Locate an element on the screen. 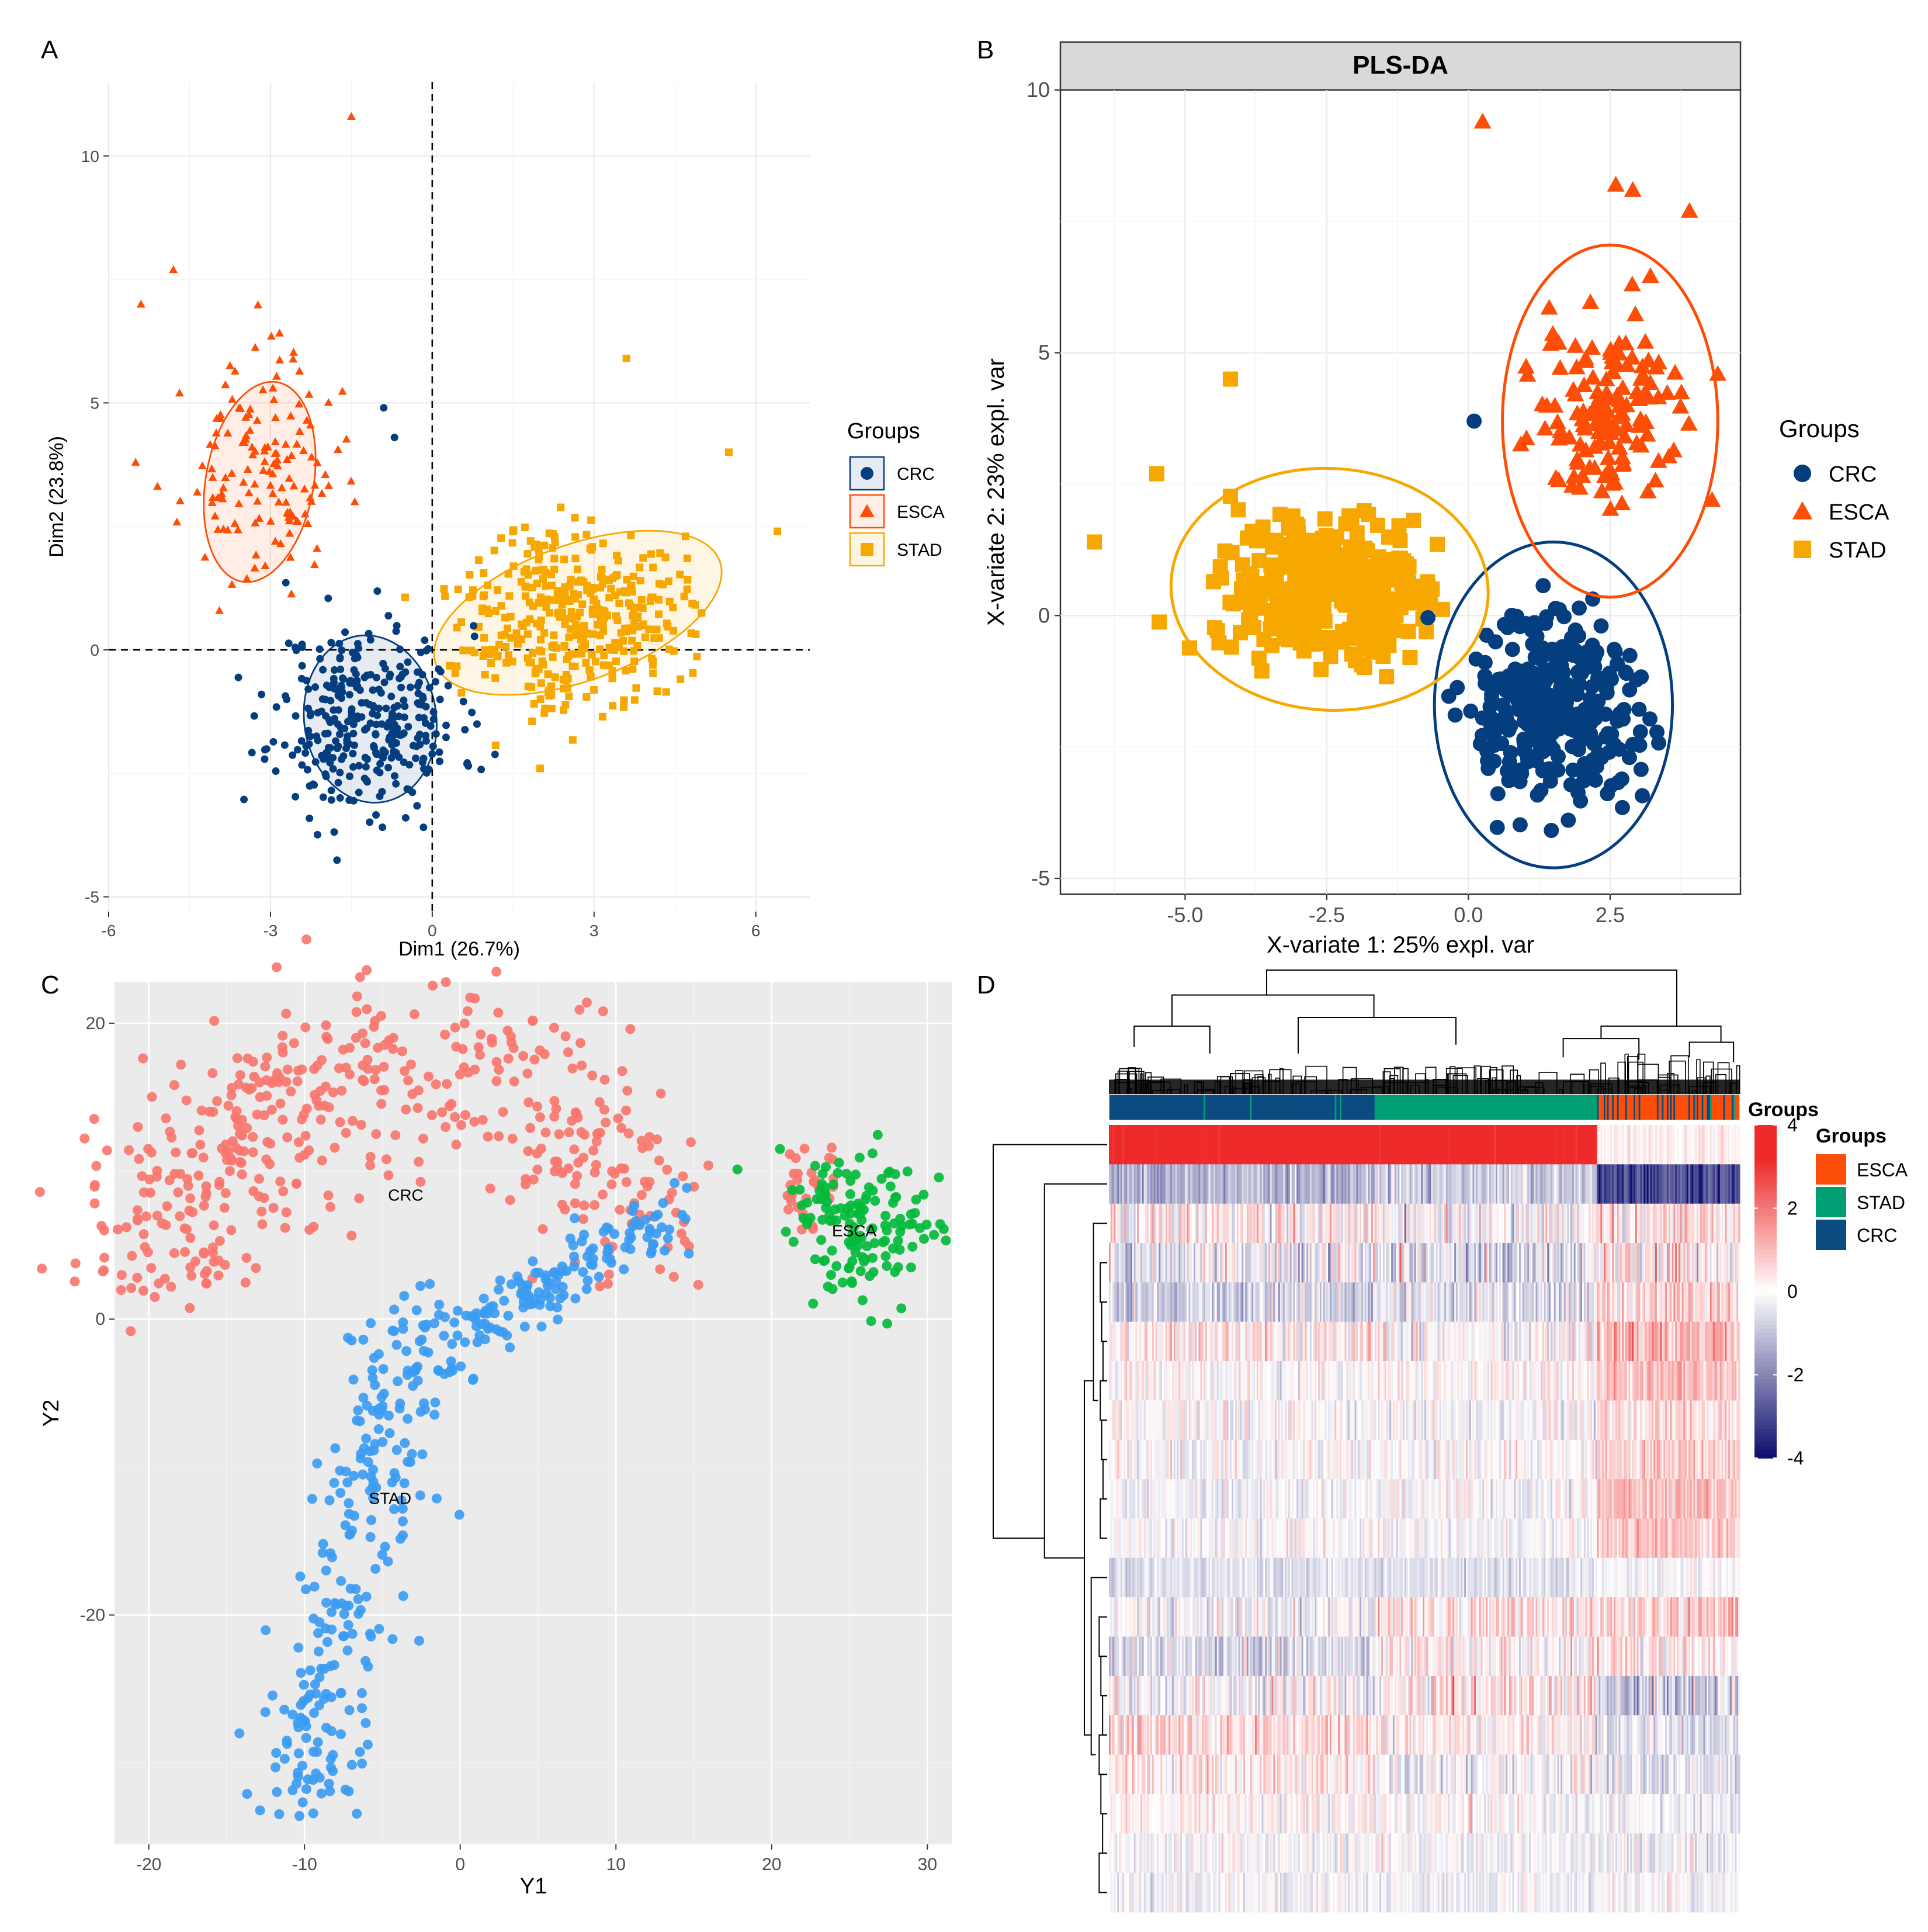 The height and width of the screenshot is (1932, 1928). panel-a-legend-title: Groups is located at coordinates (883, 431).